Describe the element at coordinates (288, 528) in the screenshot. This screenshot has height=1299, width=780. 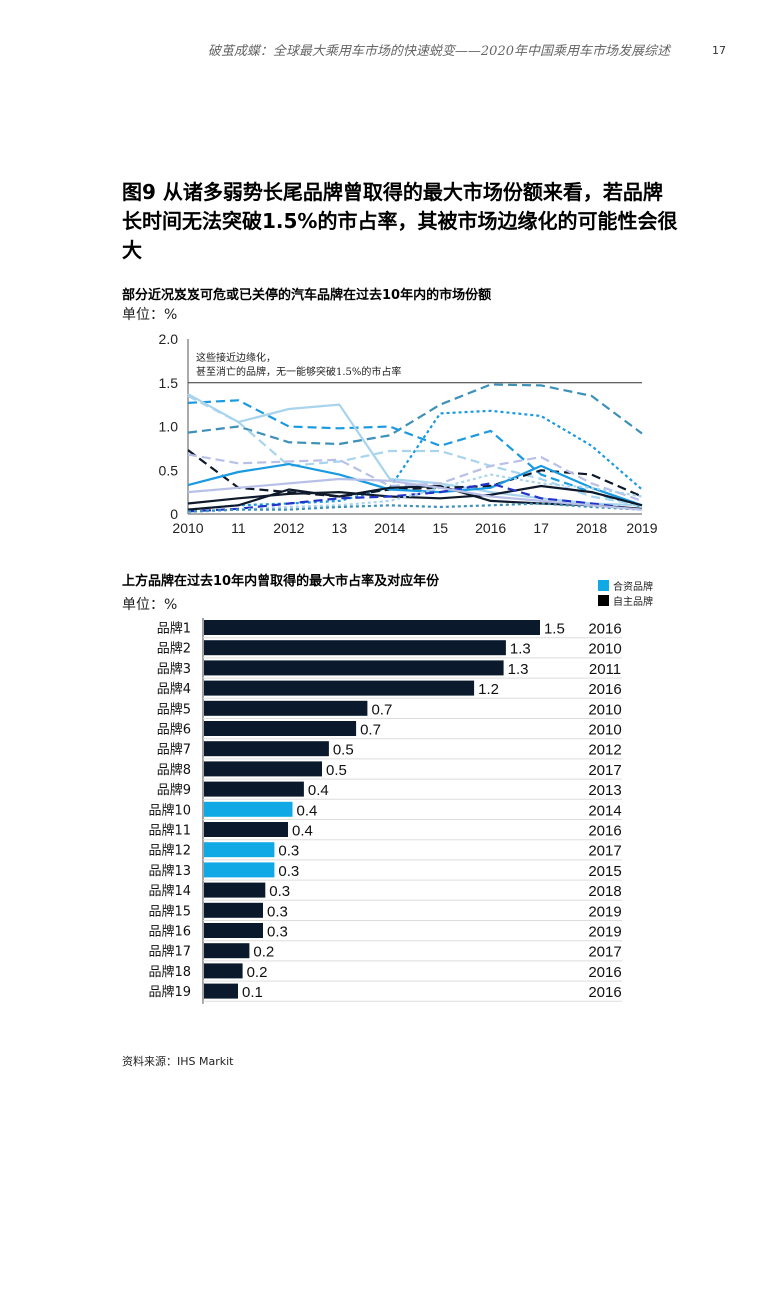
I see `x-tick-label: 2012` at that location.